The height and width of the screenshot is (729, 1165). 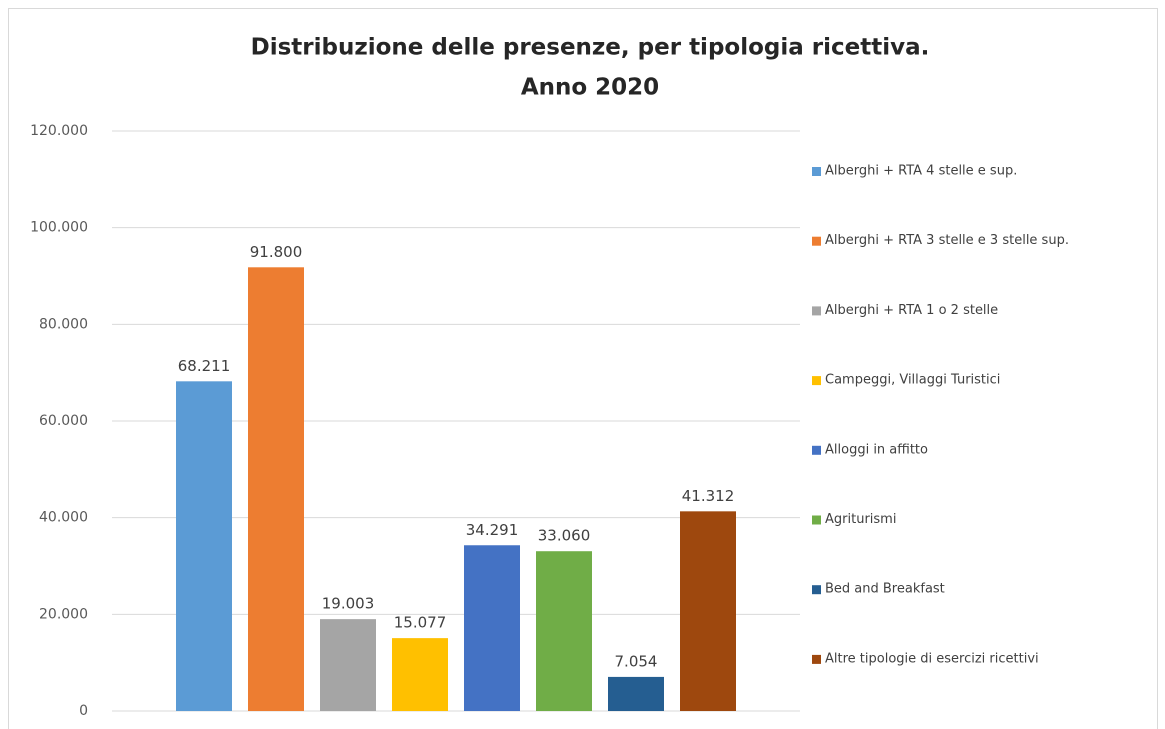 What do you see at coordinates (912, 380) in the screenshot?
I see `legend-label: Campeggi, Villaggi Turistici` at bounding box center [912, 380].